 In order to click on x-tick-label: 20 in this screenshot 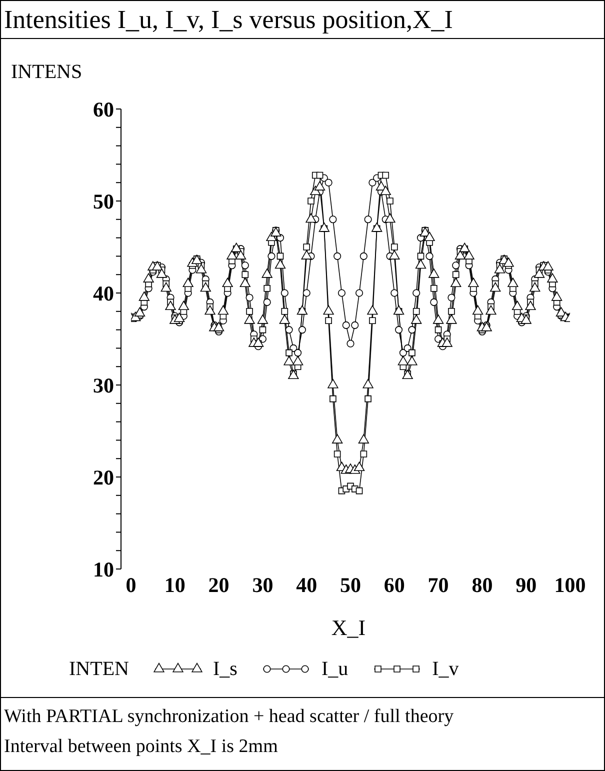, I will do `click(219, 584)`.